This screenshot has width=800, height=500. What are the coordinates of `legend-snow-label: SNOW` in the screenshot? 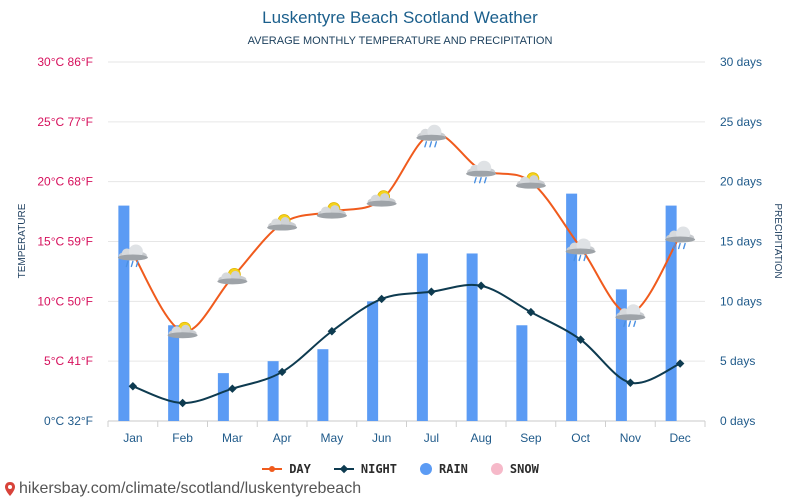 It's located at (524, 469).